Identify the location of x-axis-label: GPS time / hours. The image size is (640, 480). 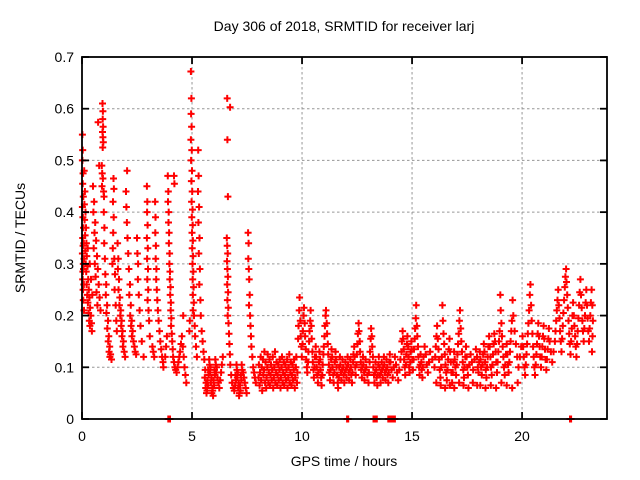
(344, 461).